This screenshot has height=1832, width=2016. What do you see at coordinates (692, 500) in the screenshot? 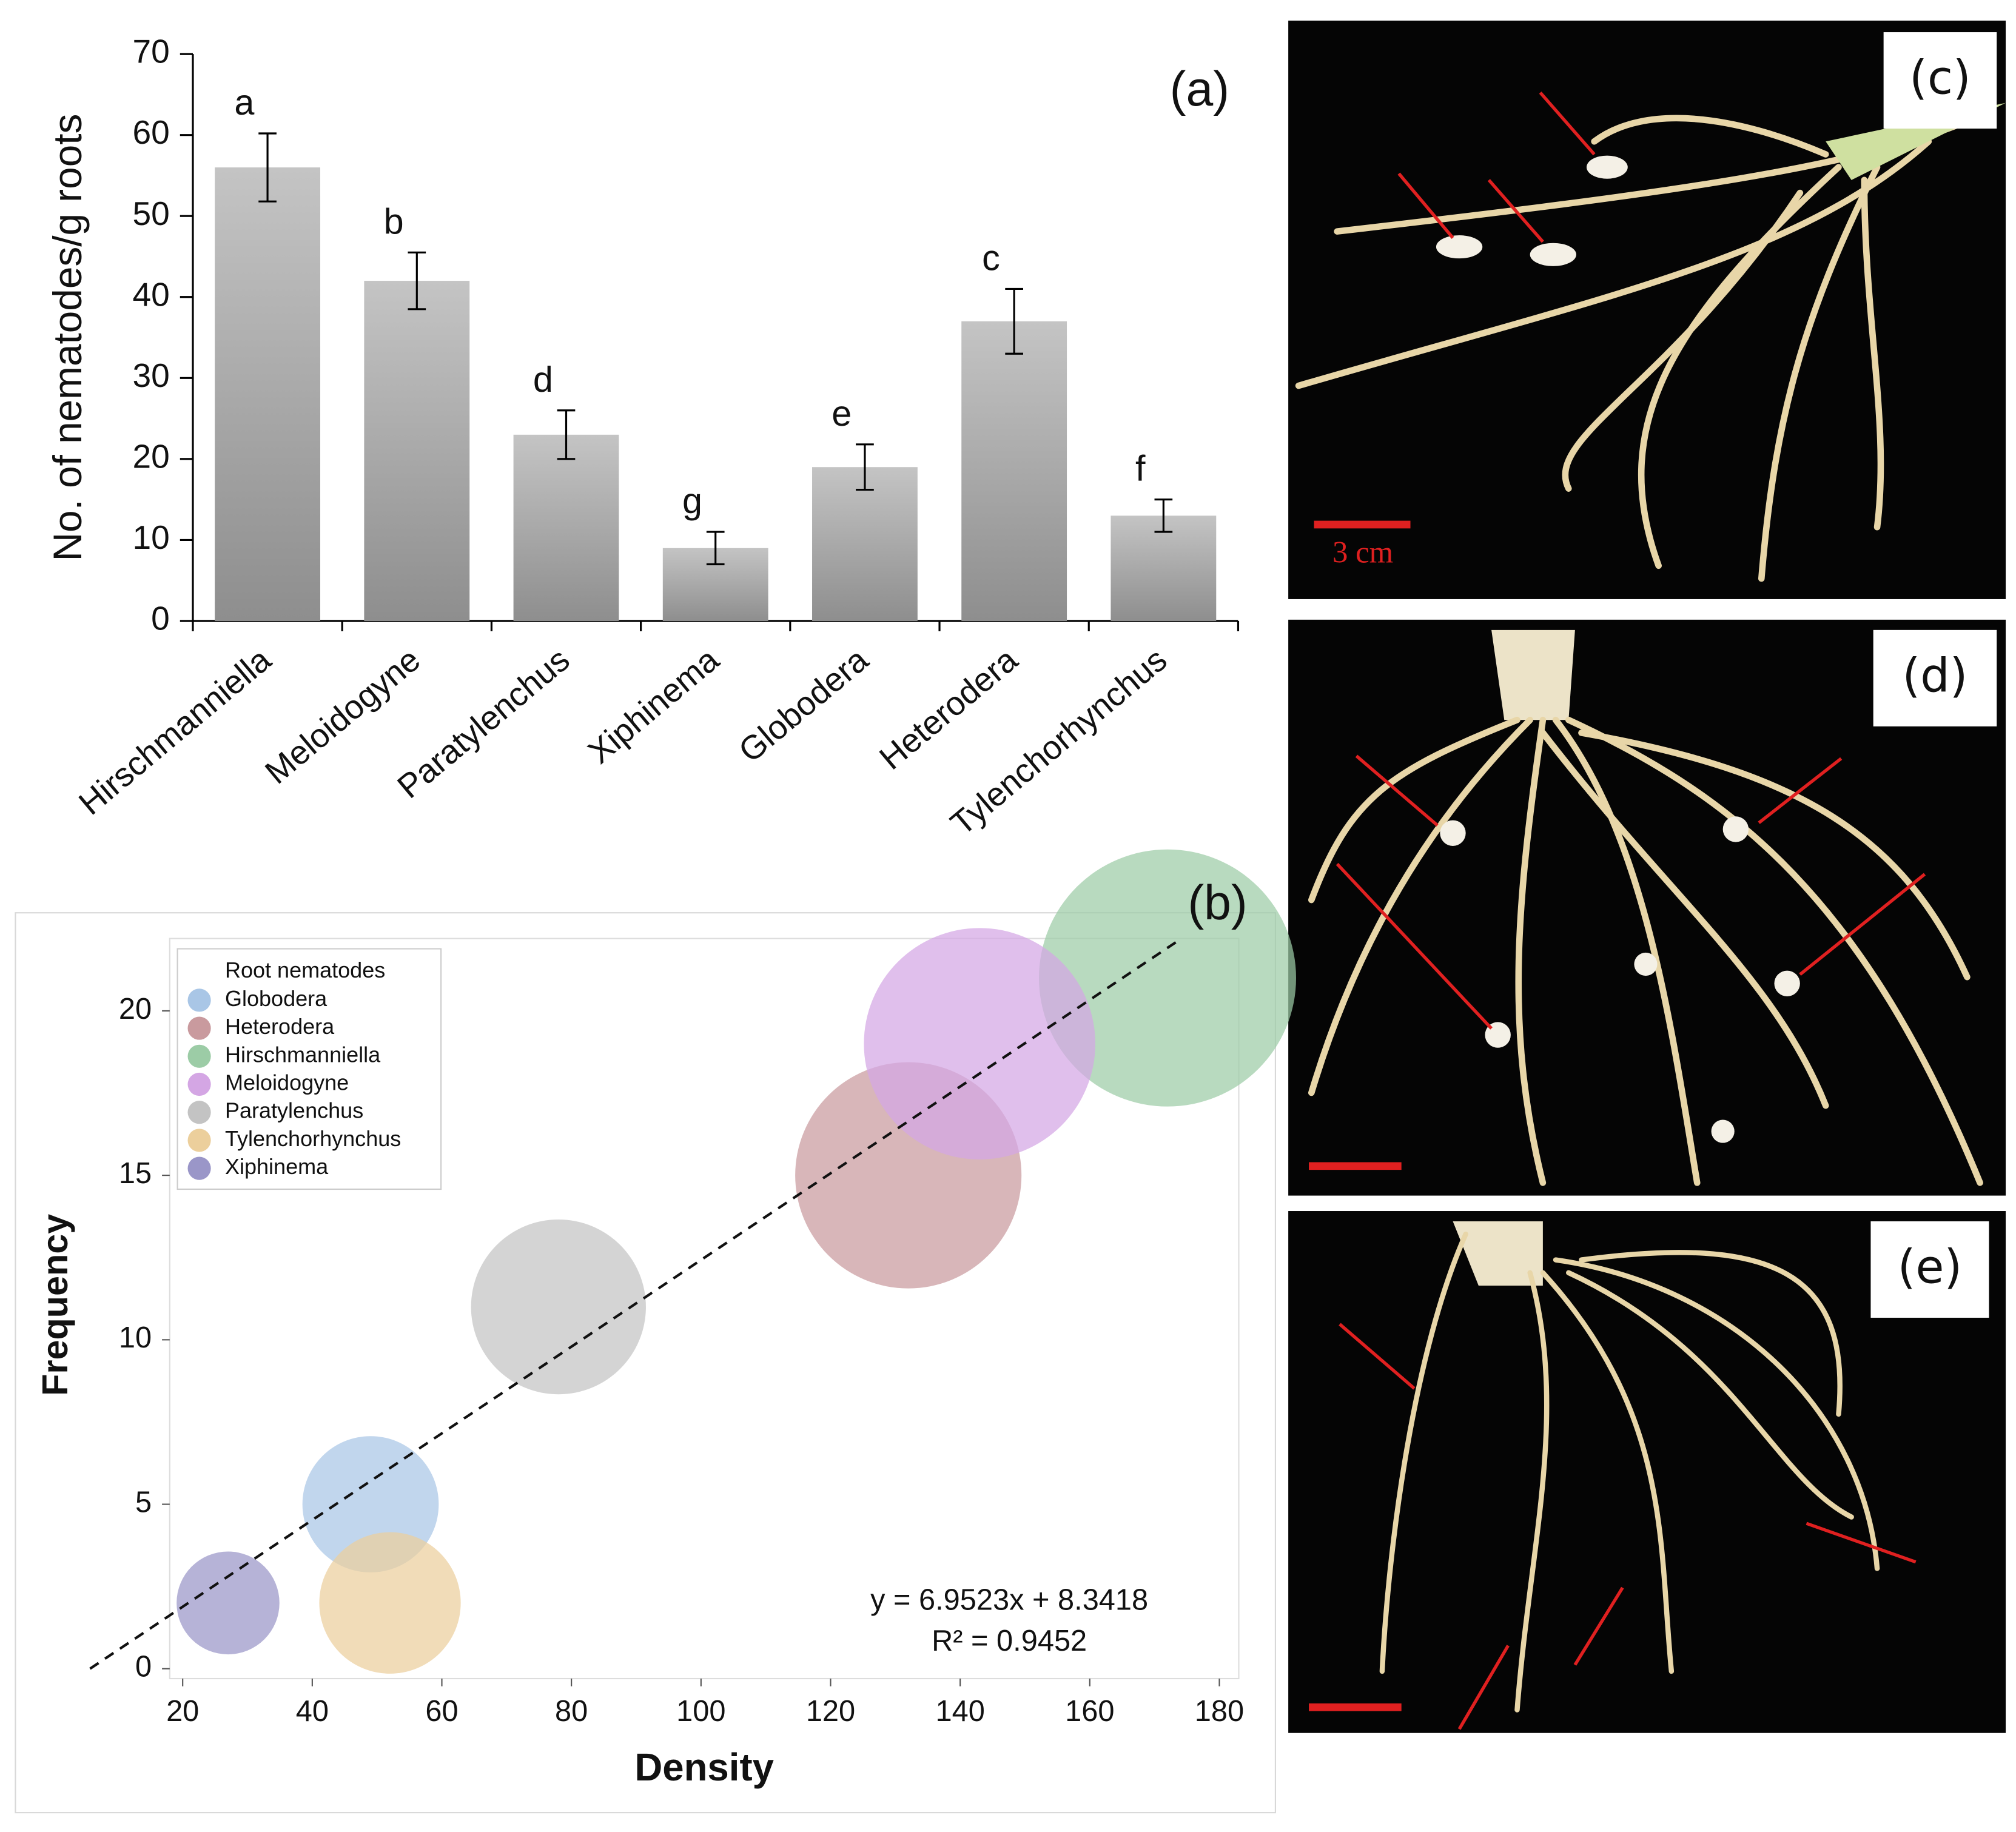
I see `significance-letter: g` at bounding box center [692, 500].